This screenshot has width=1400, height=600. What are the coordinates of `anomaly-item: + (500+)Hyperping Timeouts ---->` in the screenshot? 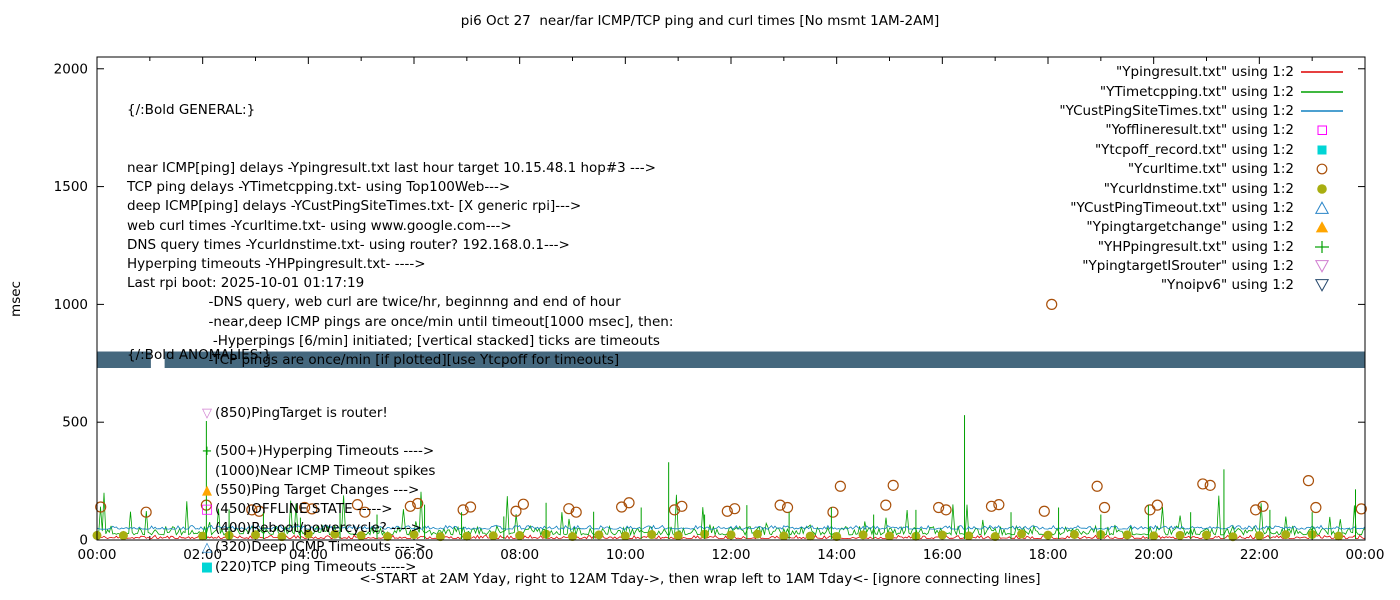 It's located at (281, 451).